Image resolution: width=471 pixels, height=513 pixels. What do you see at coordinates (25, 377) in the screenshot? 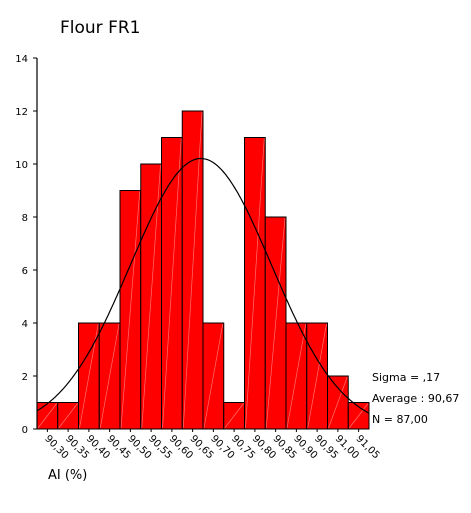
I see `y-tick-label: 2` at bounding box center [25, 377].